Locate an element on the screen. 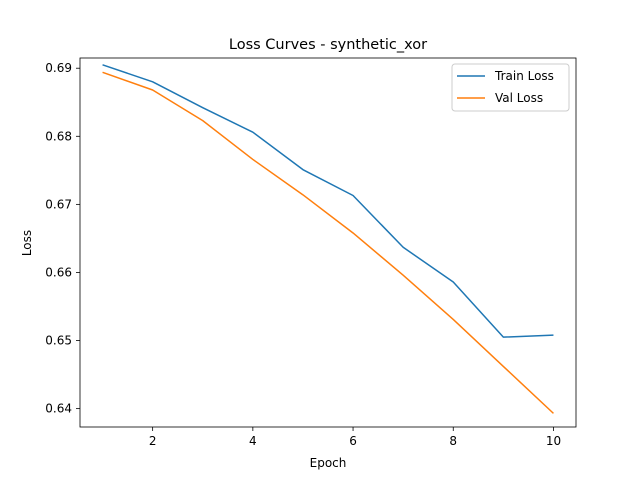 This screenshot has height=480, width=640. y-tick-label: 0.64 is located at coordinates (58, 409).